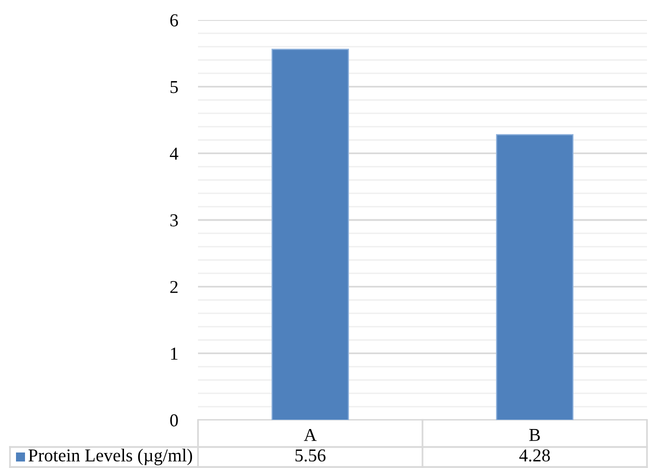  I want to click on y-tick-label: 5, so click(174, 87).